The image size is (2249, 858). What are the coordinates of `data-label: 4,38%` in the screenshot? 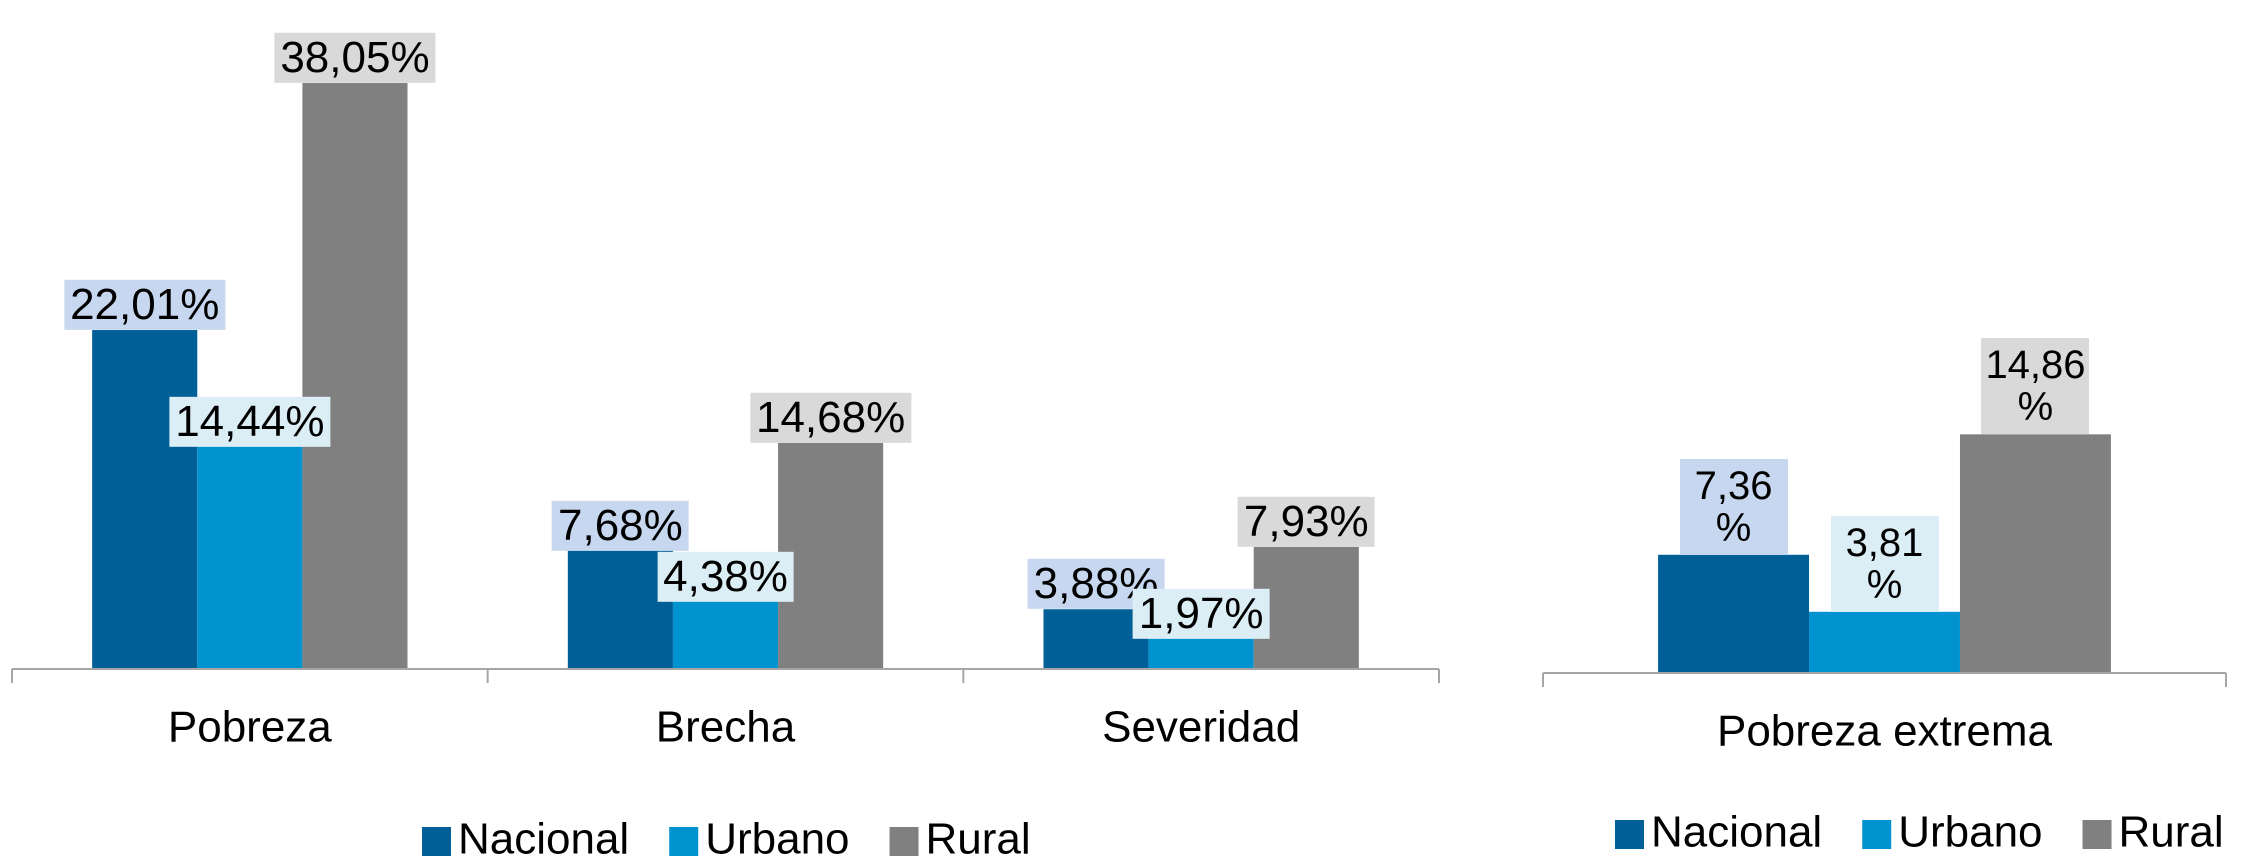 It's located at (725, 576).